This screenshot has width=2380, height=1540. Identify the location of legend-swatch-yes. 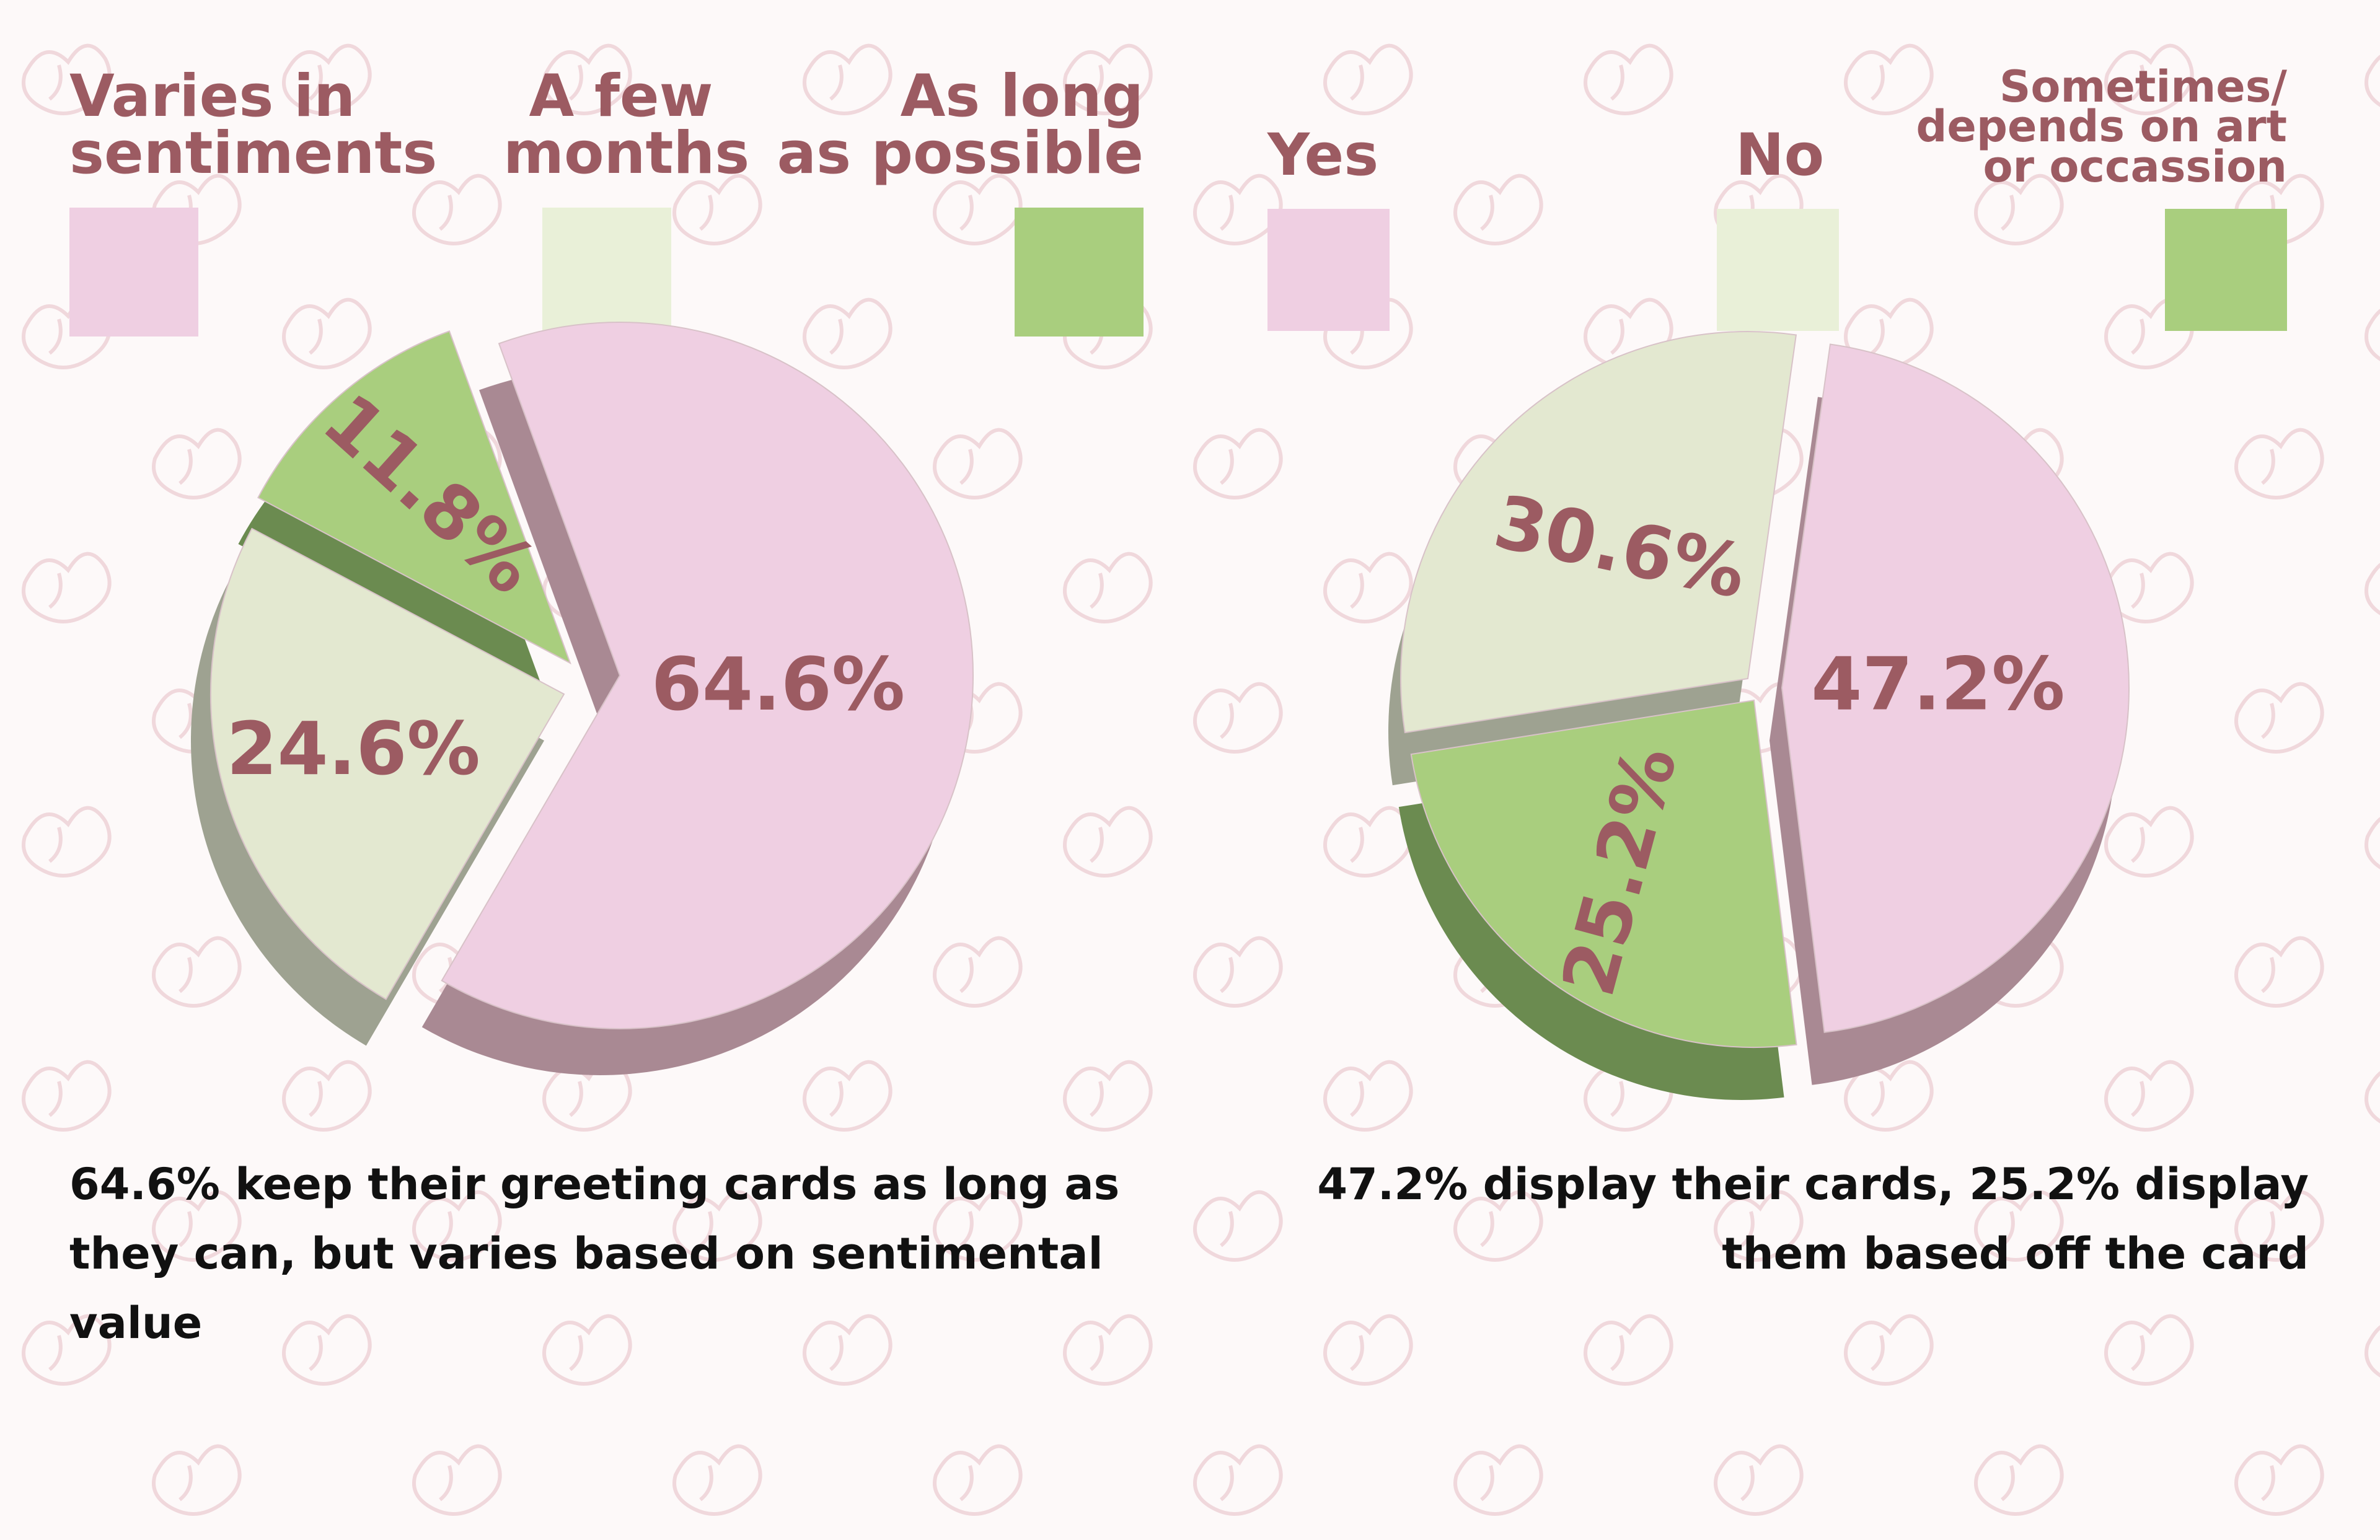
(1328, 270).